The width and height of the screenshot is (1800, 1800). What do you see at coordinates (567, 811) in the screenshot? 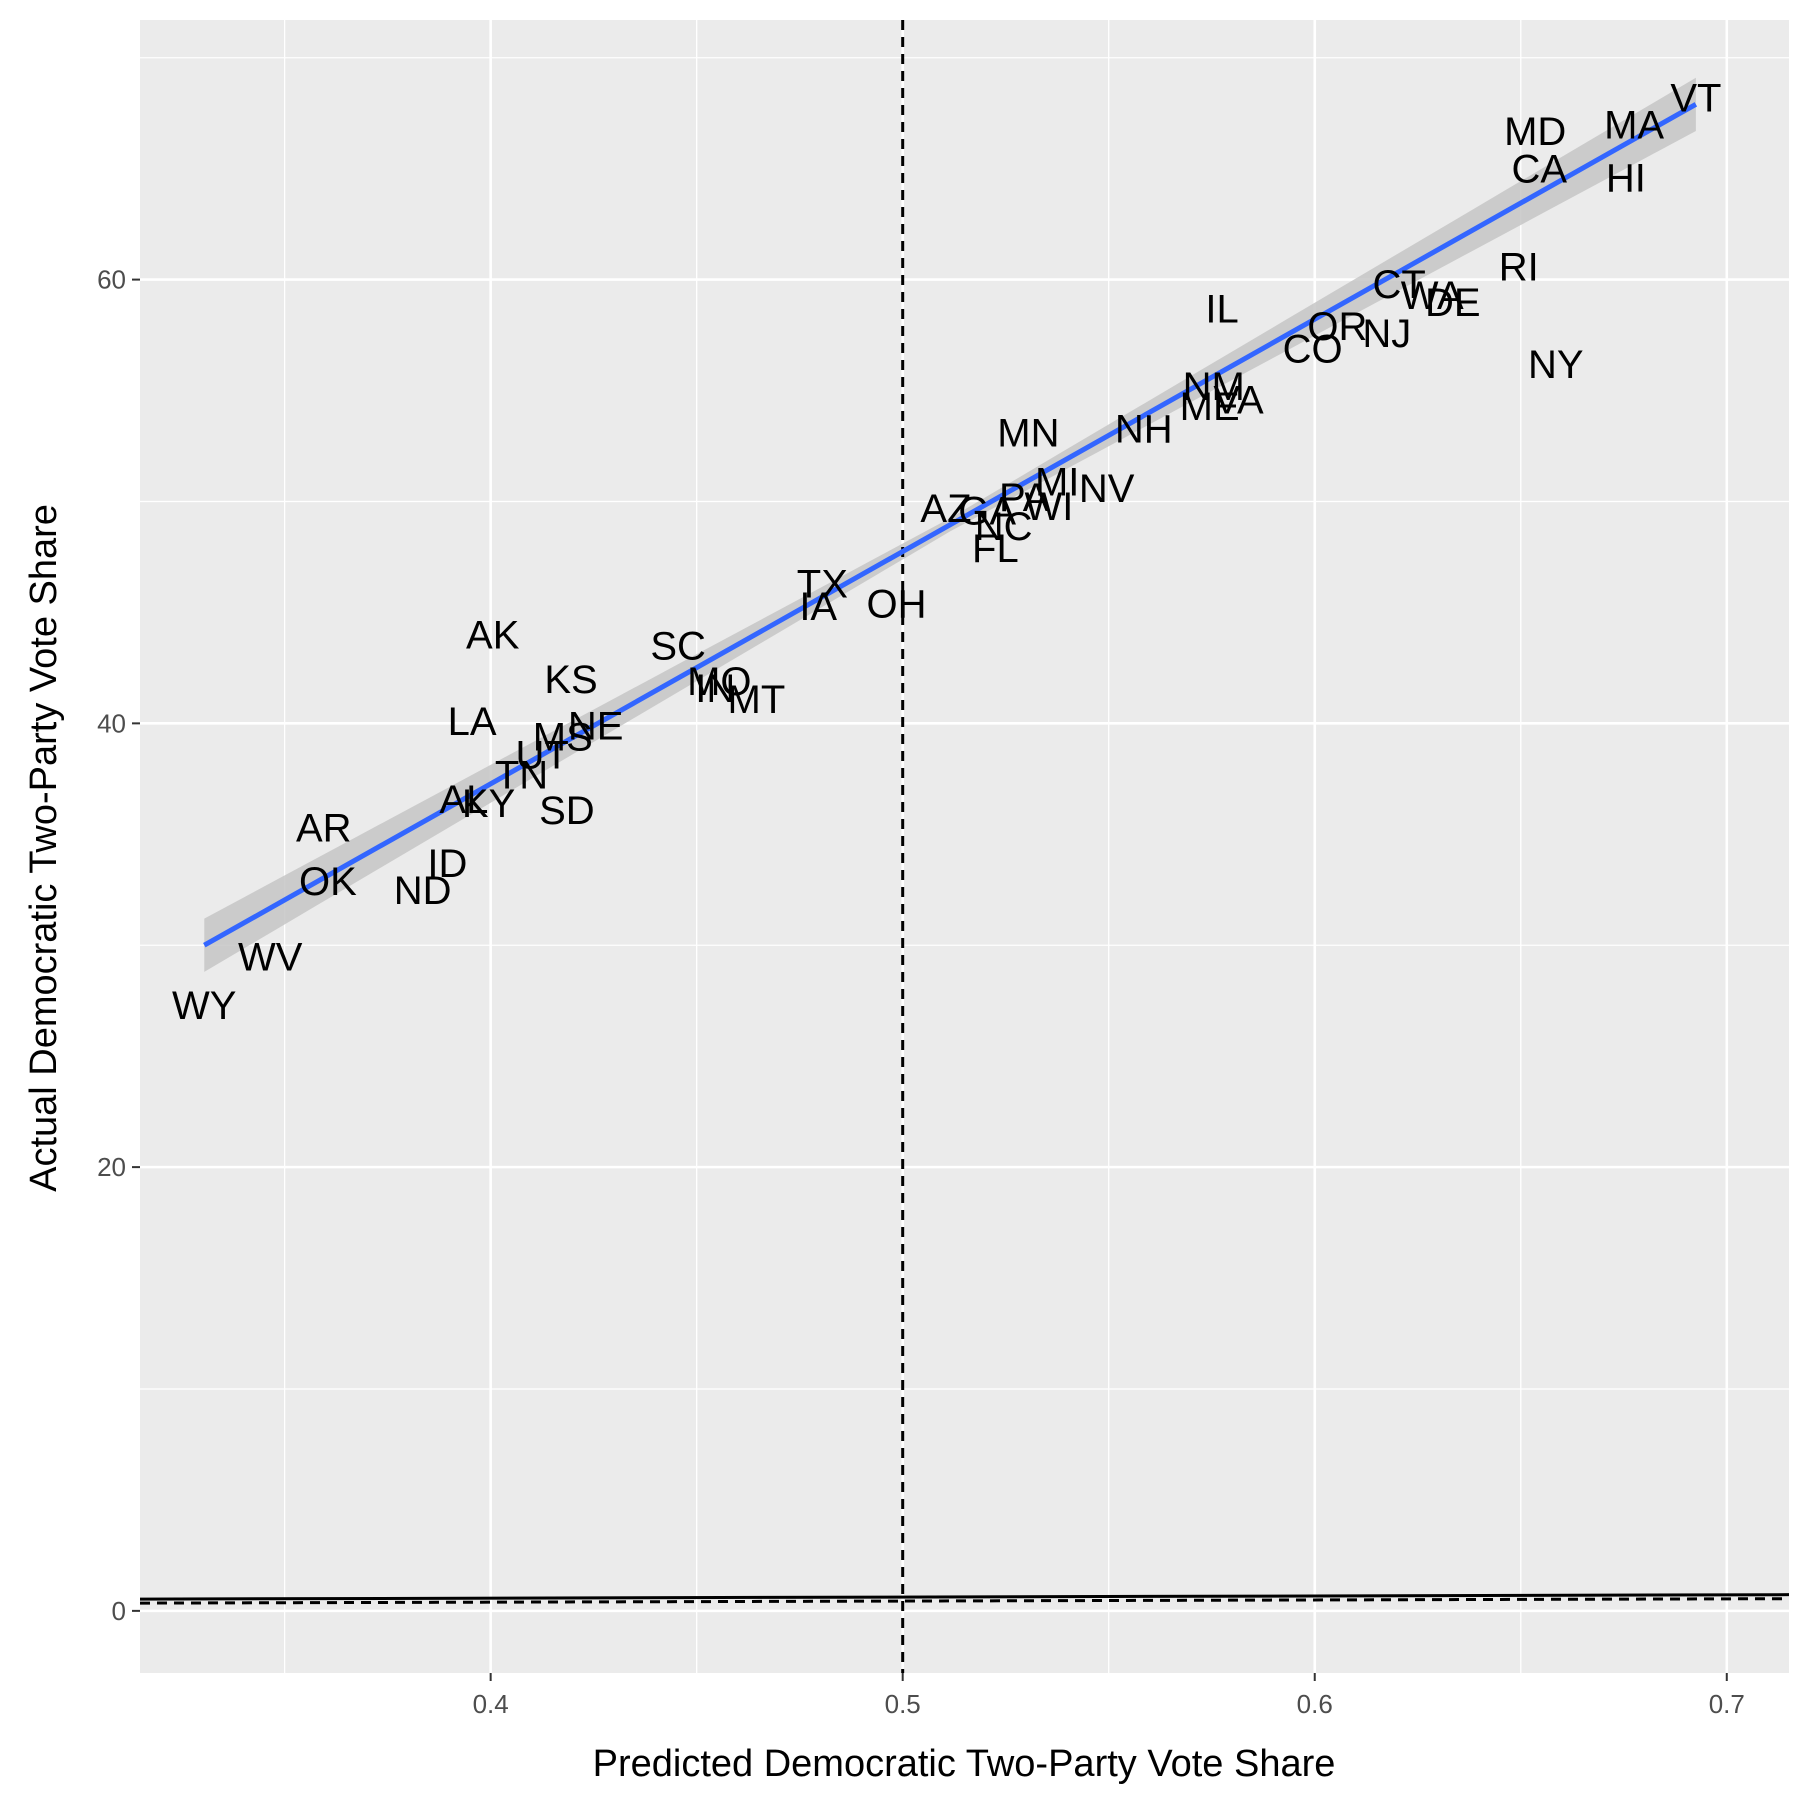
I see `point-label-sd: SD` at bounding box center [567, 811].